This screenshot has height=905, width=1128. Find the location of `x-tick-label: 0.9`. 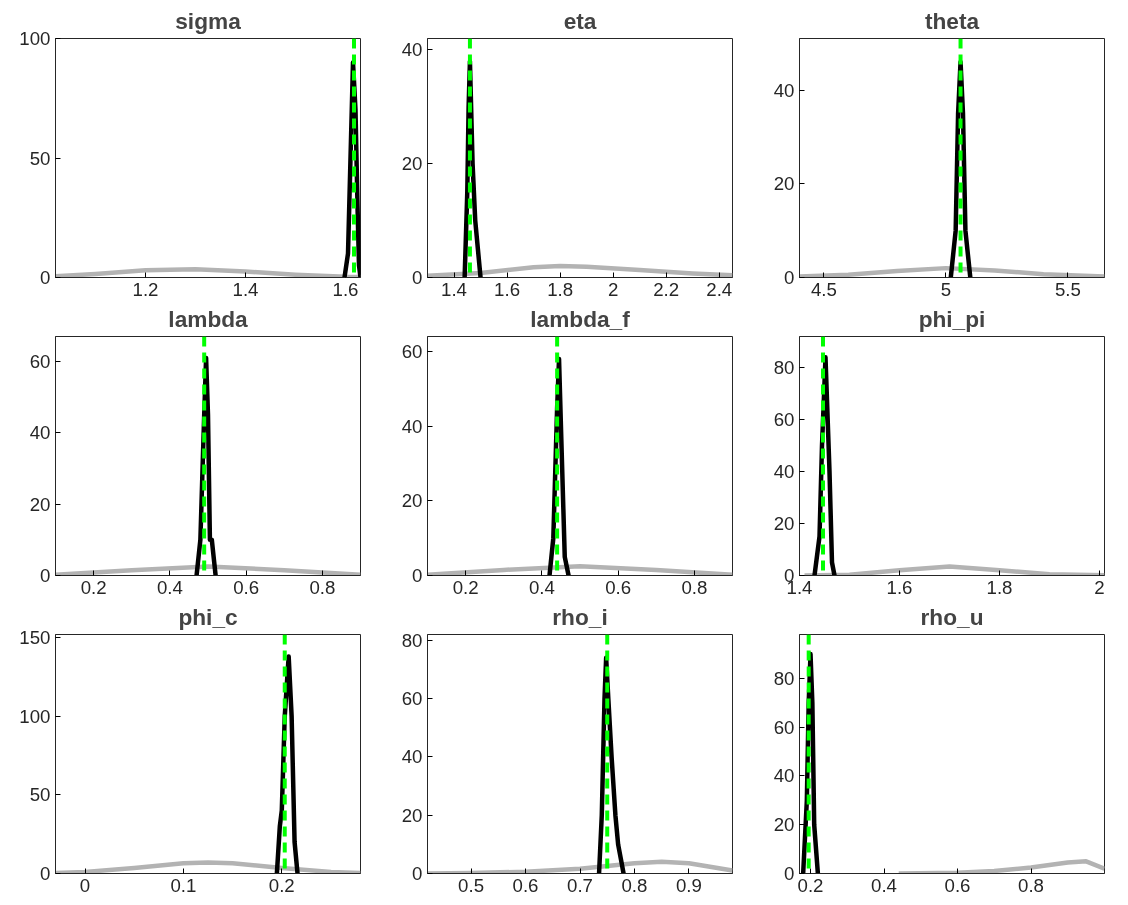

x-tick-label: 0.9 is located at coordinates (688, 885).